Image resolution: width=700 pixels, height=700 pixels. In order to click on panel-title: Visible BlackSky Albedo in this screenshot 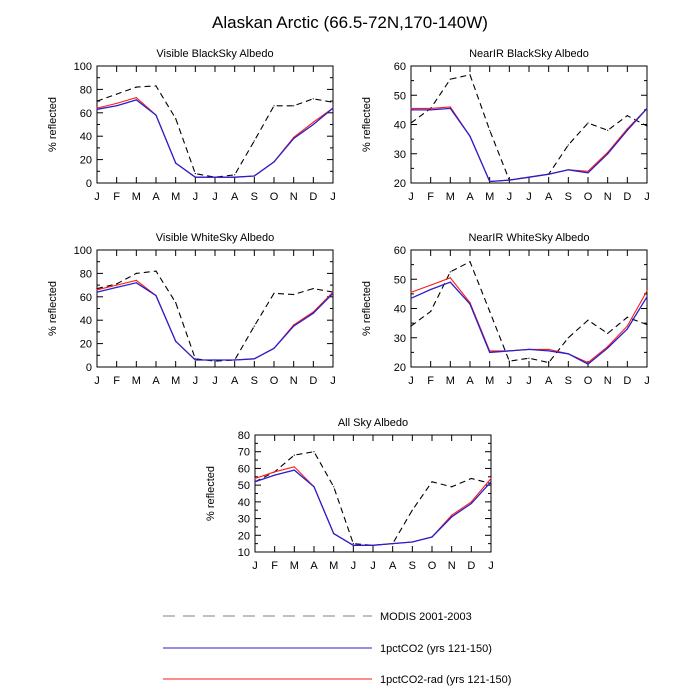, I will do `click(214, 54)`.